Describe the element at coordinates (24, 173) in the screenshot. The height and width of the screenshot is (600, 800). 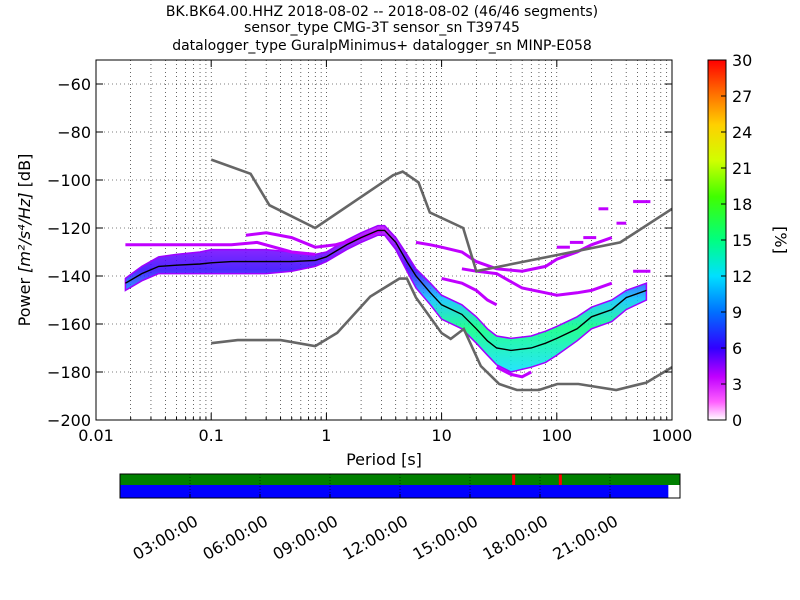
I see `y-axis-label-suffix: [dB]` at that location.